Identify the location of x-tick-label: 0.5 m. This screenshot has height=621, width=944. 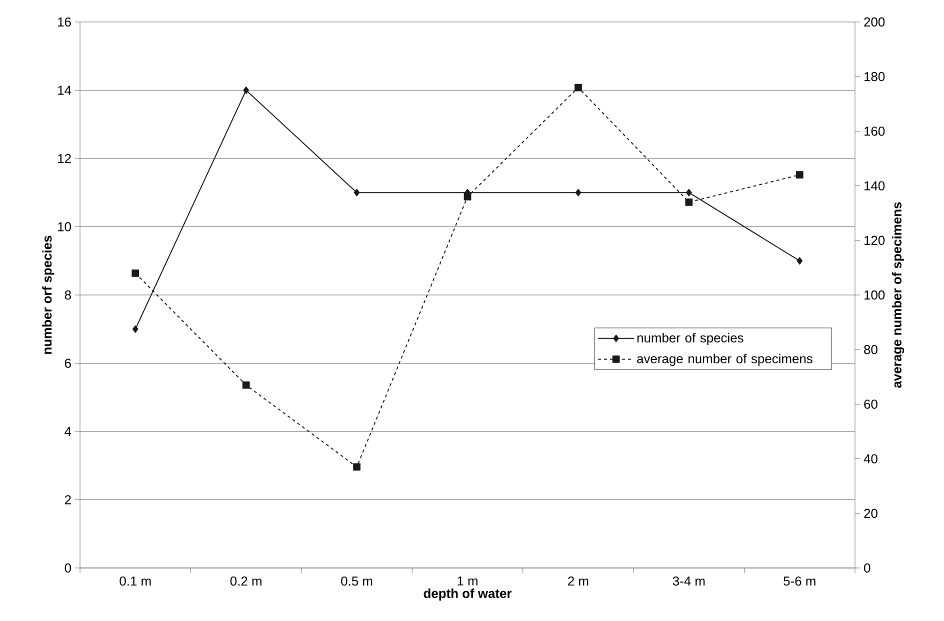
(356, 581).